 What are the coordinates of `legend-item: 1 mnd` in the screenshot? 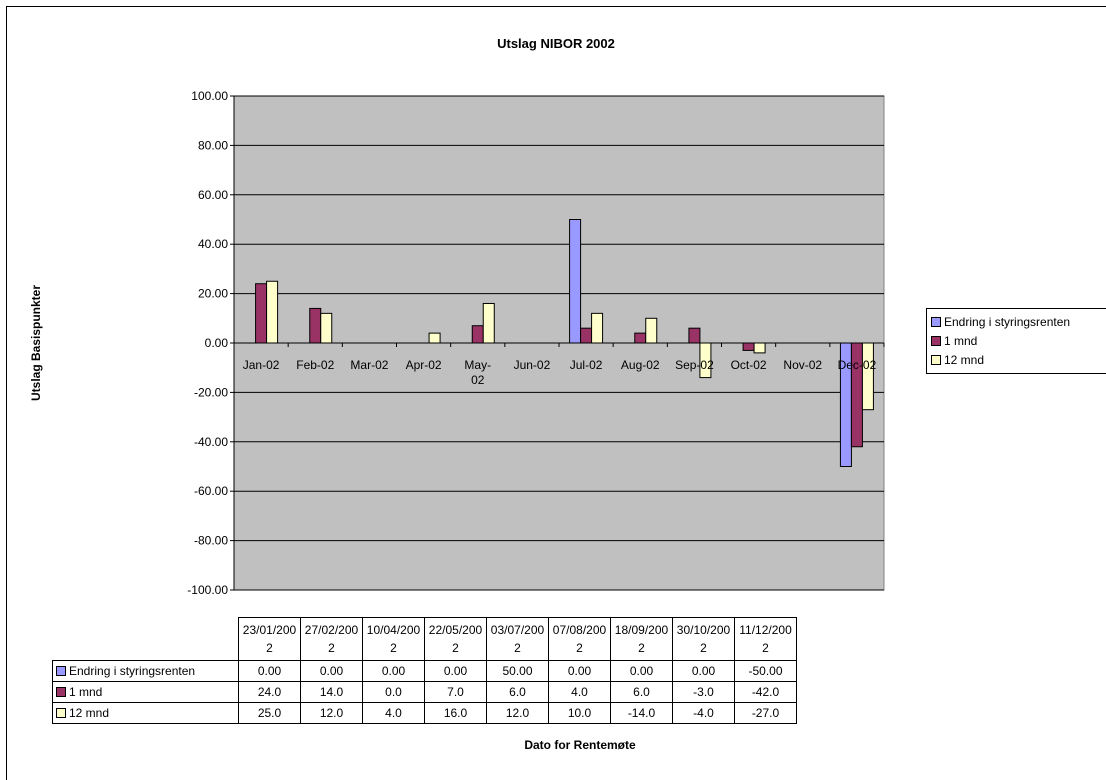 It's located at (1018, 341).